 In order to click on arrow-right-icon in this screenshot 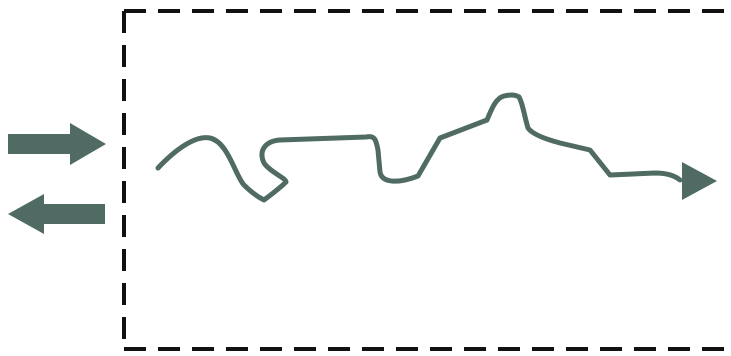, I will do `click(57, 144)`.